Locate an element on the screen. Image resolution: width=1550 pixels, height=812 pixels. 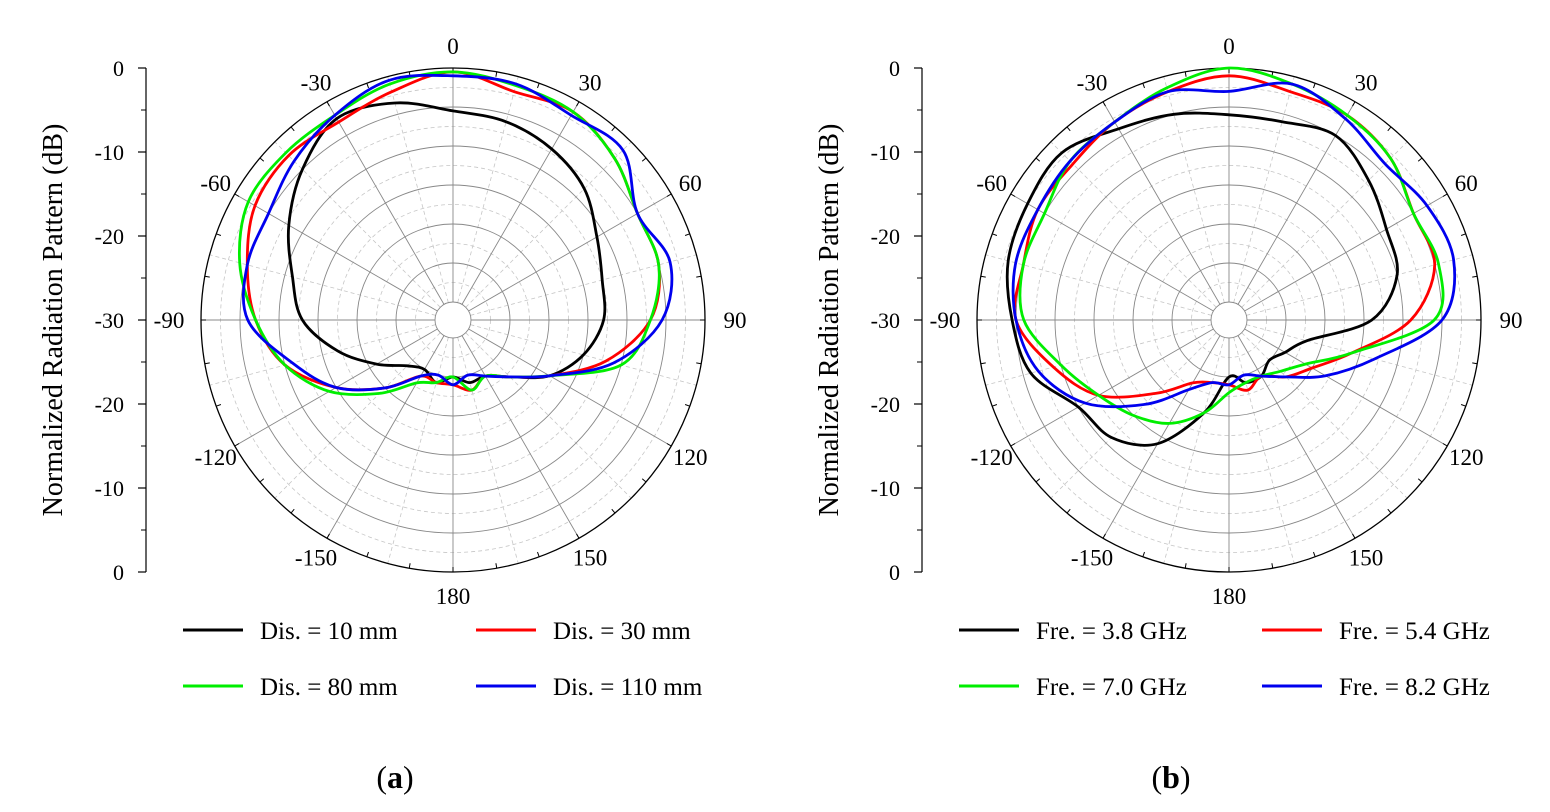
angle-label: -90 is located at coordinates (169, 320).